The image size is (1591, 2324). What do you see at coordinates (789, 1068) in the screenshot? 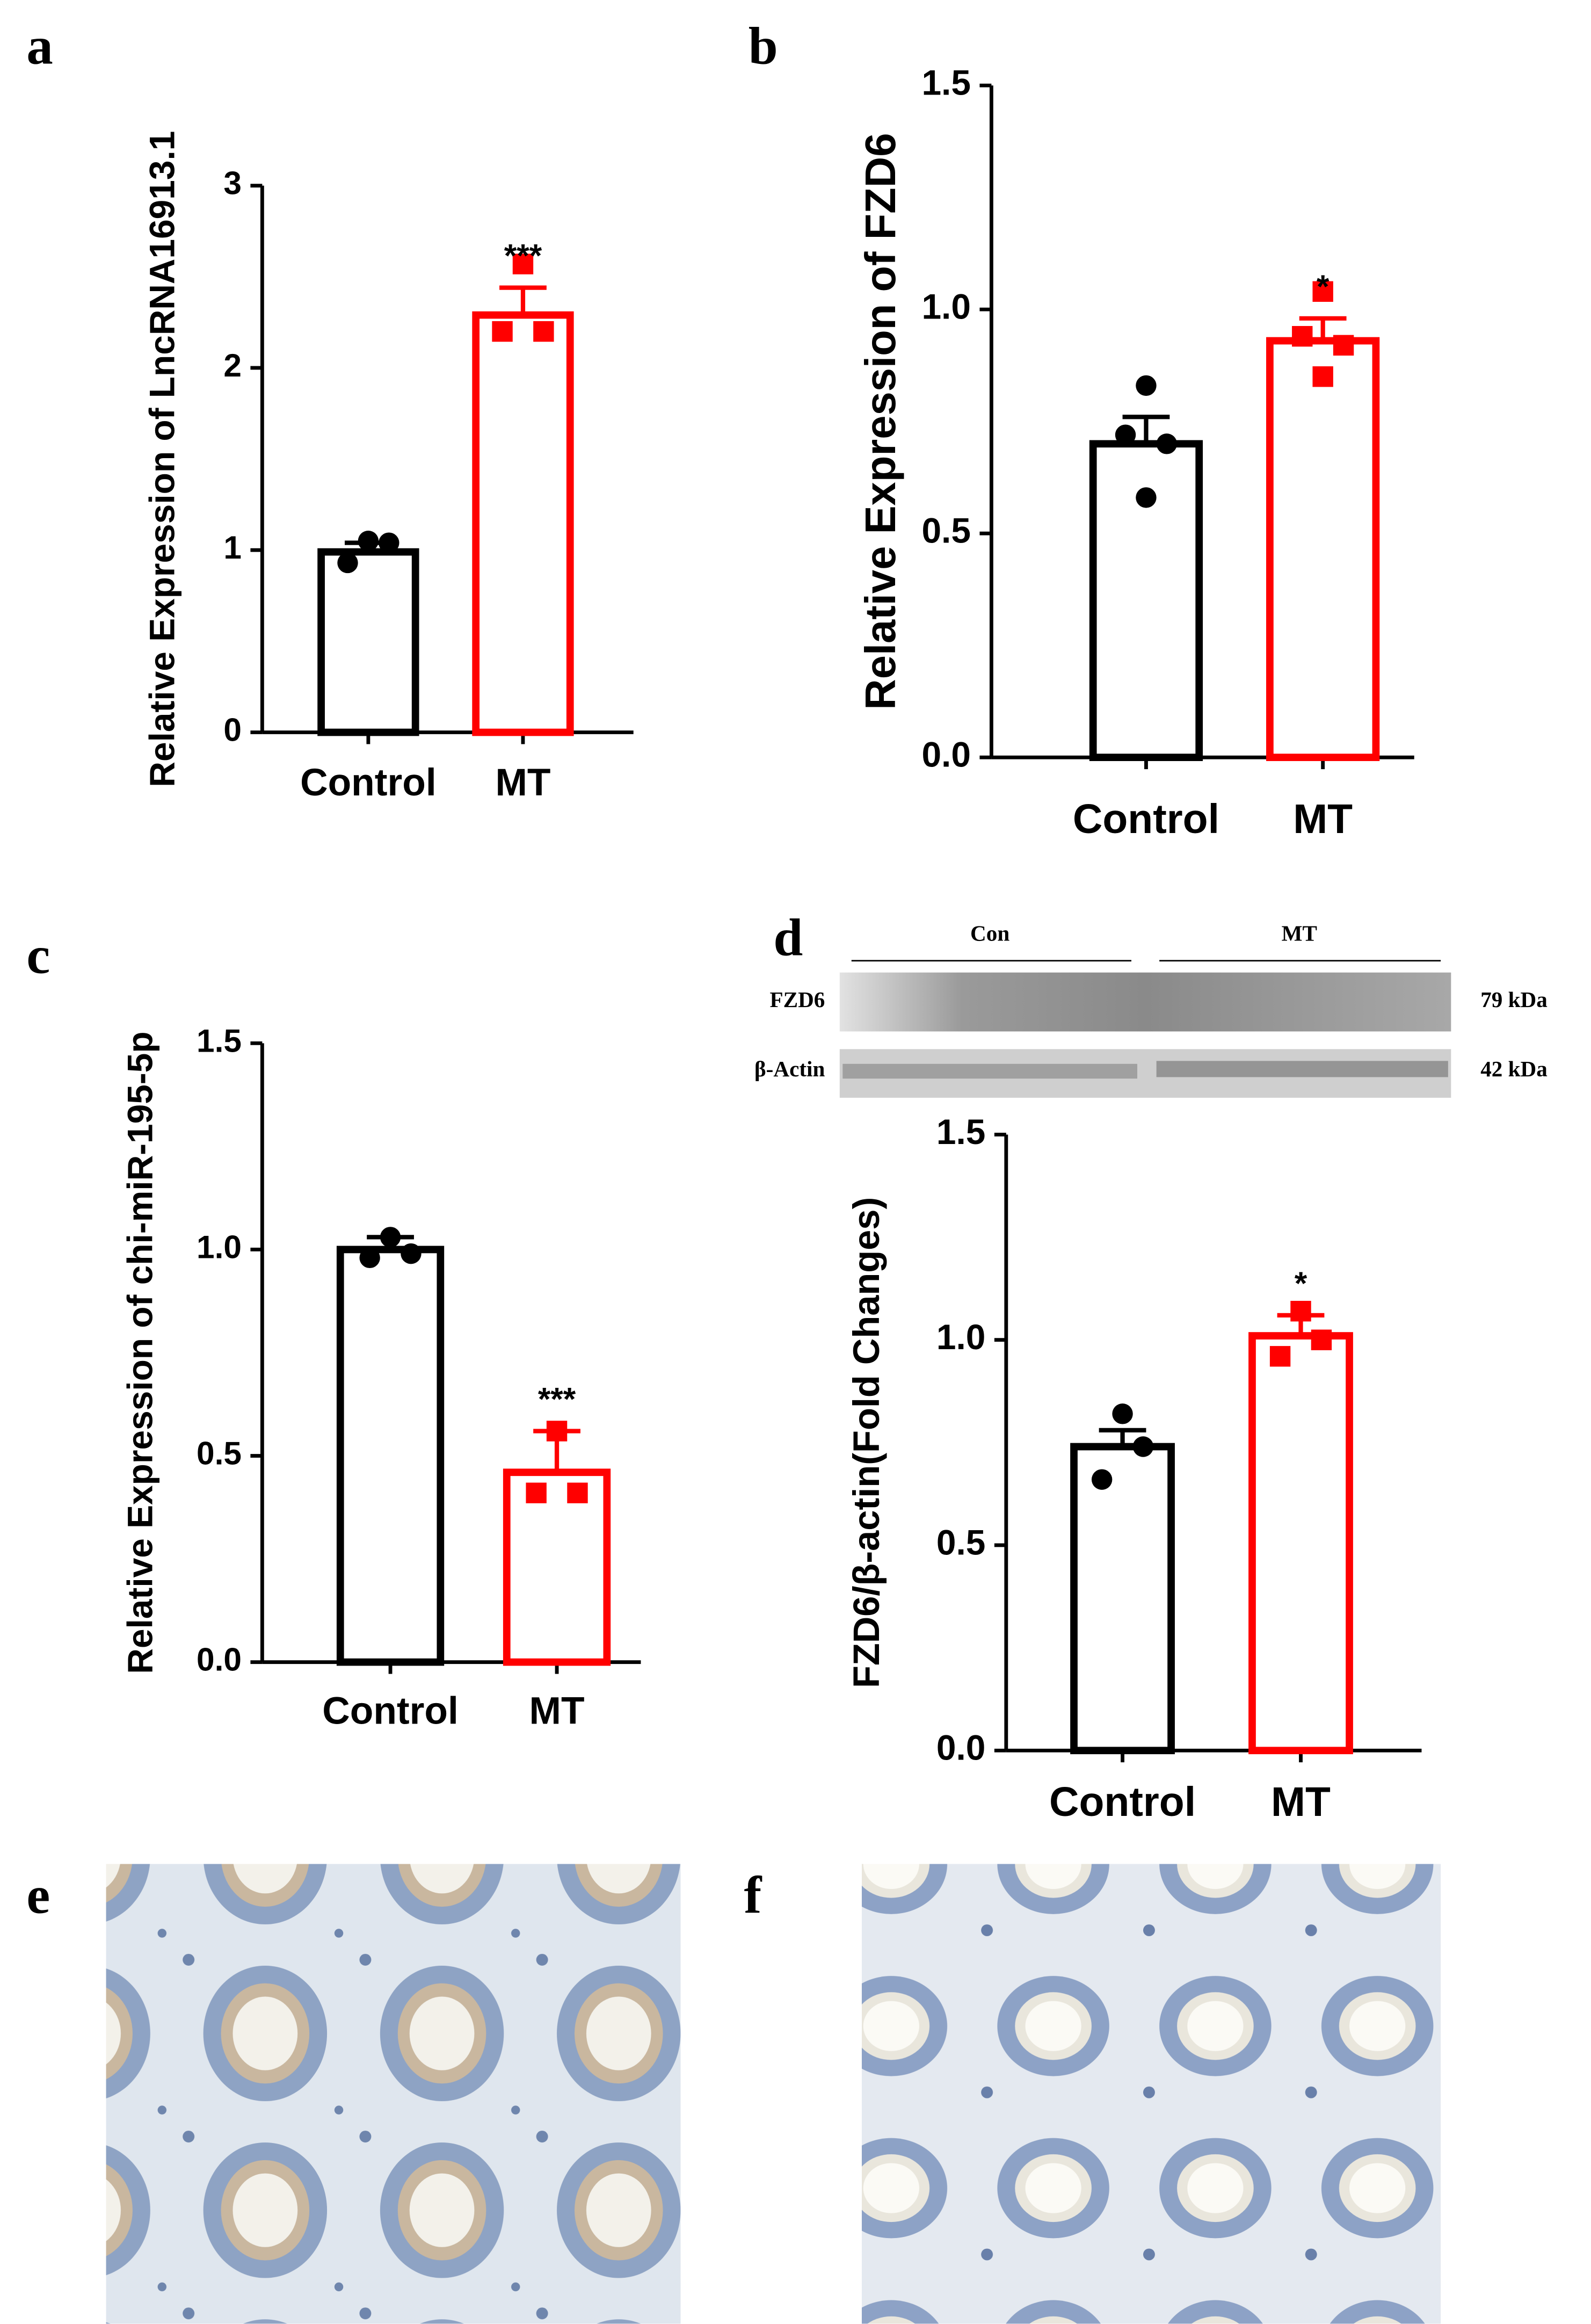
I see `blot-row-label: β-Actin` at bounding box center [789, 1068].